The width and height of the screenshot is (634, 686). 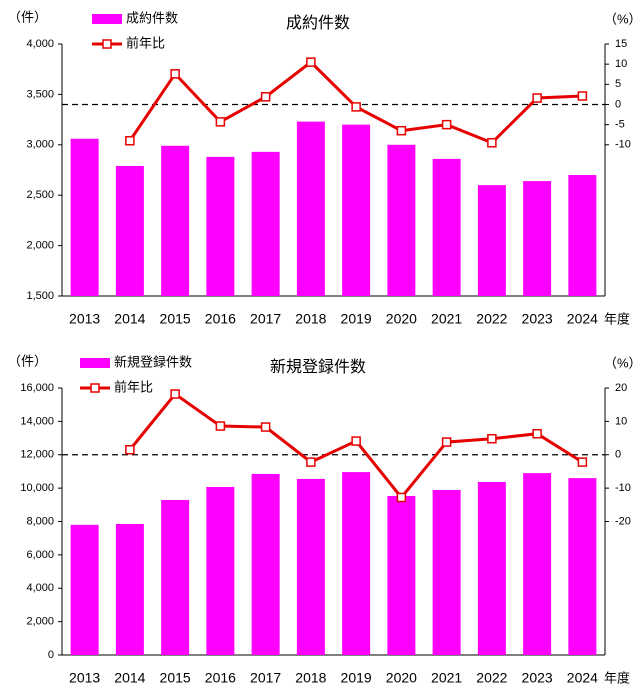 What do you see at coordinates (37, 421) in the screenshot?
I see `y-tick-label: 14,000` at bounding box center [37, 421].